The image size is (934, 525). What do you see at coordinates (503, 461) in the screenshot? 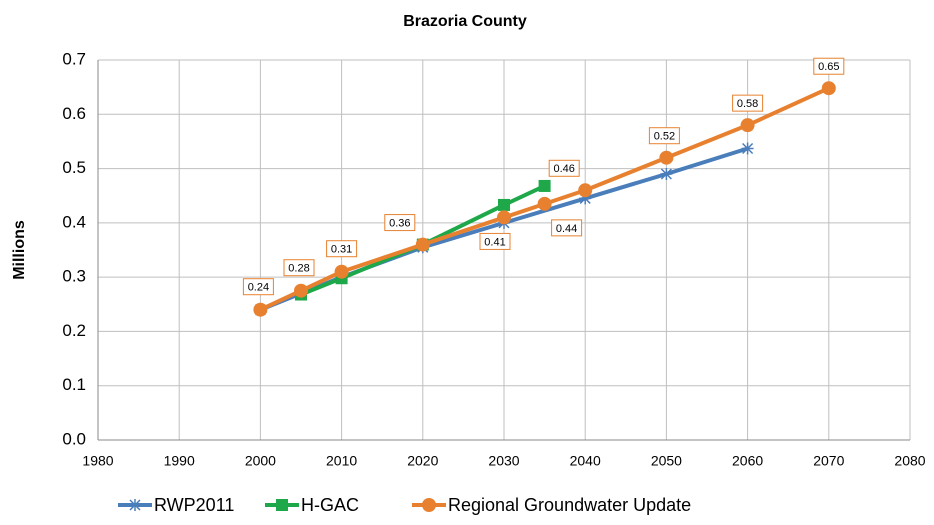
I see `x-tick-label: 2030` at bounding box center [503, 461].